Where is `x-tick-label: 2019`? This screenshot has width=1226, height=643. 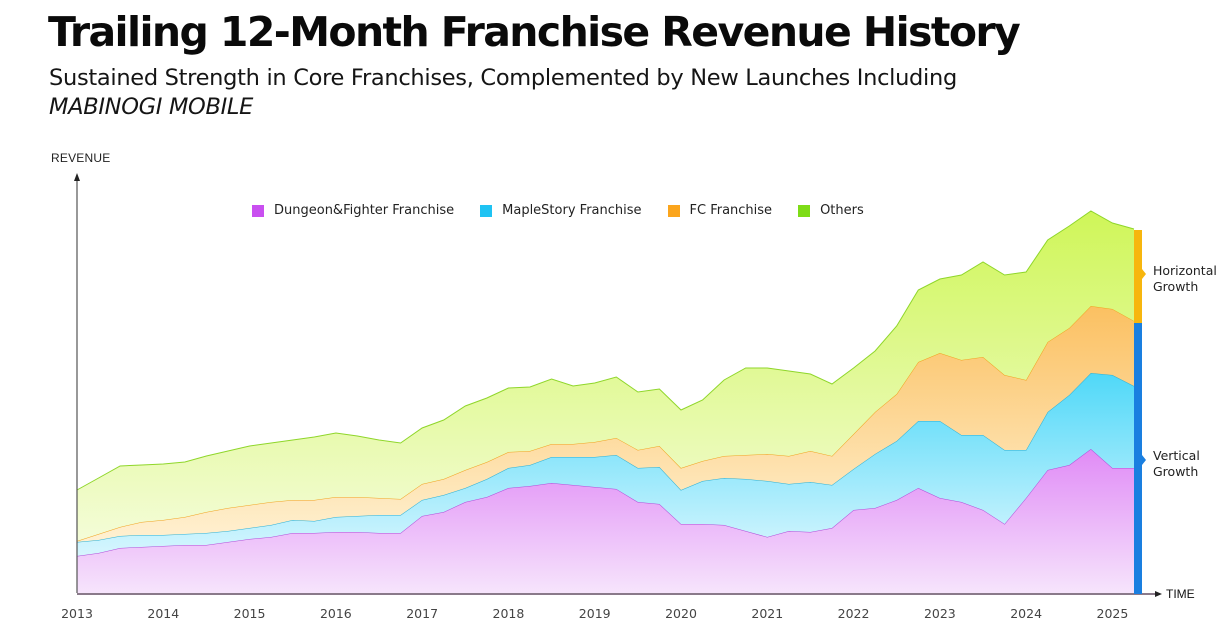
x-tick-label: 2019 is located at coordinates (595, 613).